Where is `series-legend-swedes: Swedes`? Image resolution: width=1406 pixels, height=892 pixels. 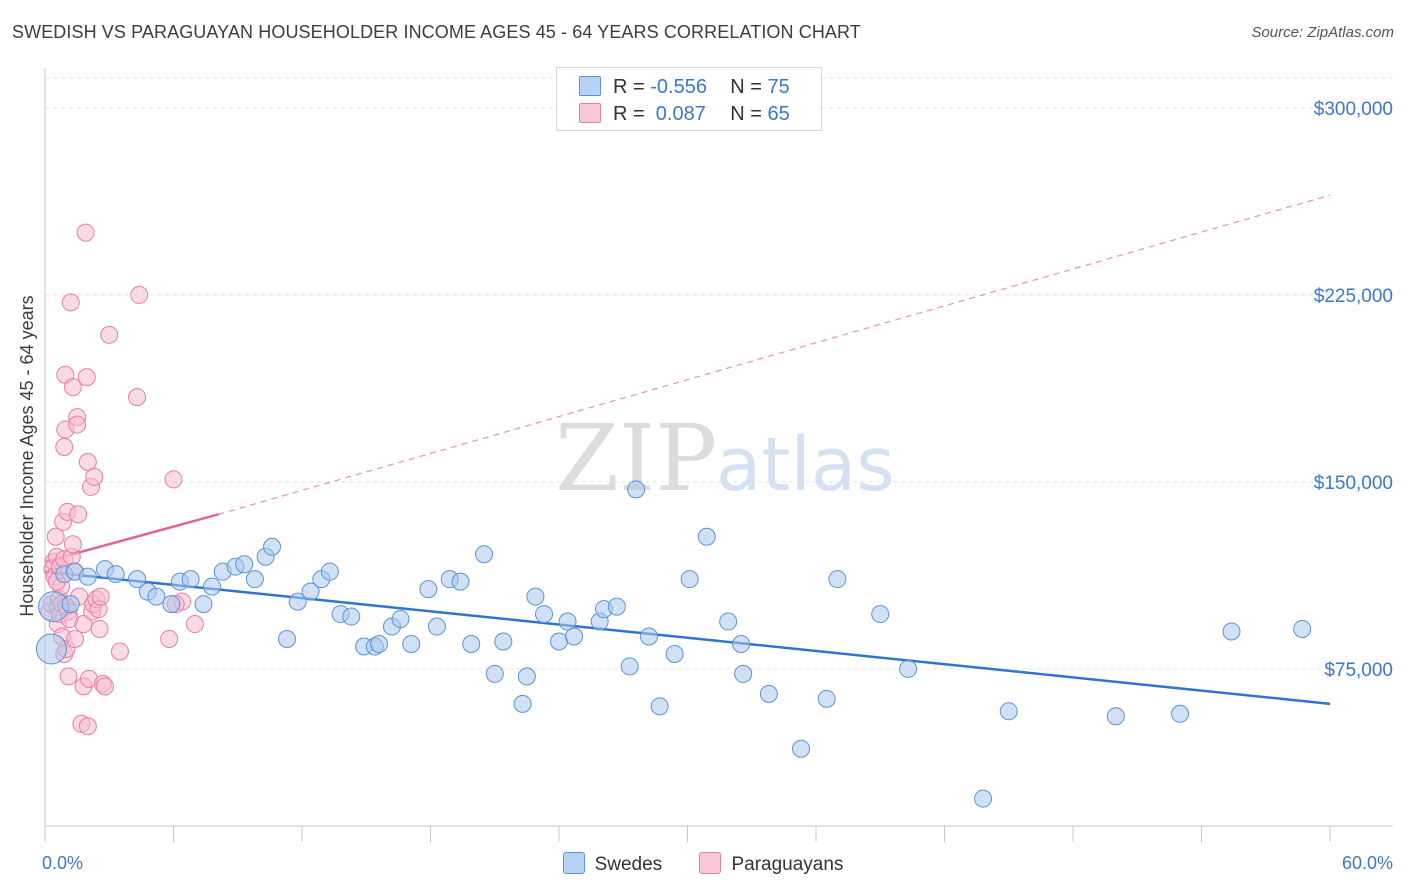 series-legend-swedes: Swedes is located at coordinates (612, 864).